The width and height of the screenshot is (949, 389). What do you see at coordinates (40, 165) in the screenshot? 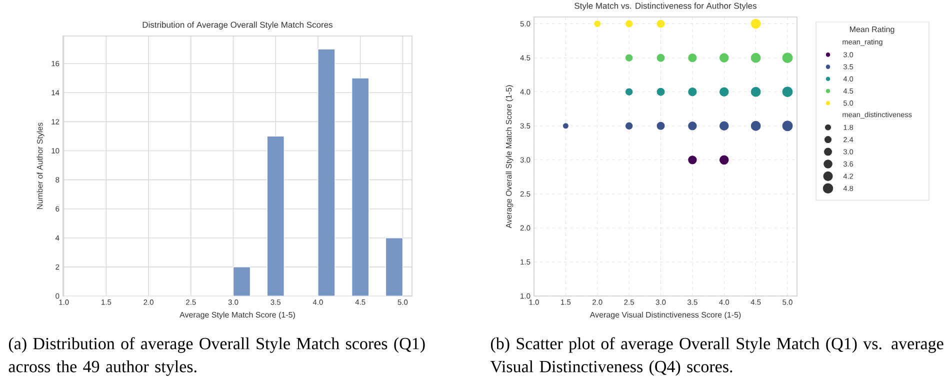
I see `y-axis-title: Number of Author Styles` at bounding box center [40, 165].